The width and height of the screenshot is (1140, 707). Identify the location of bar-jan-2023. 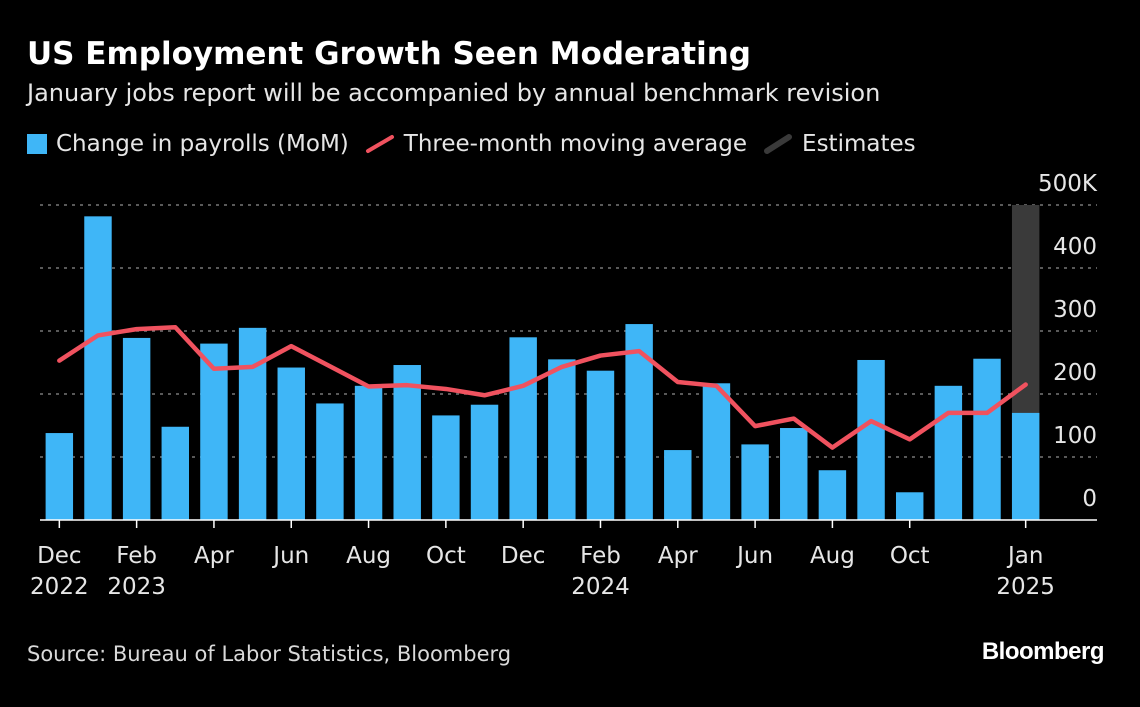
(98, 368).